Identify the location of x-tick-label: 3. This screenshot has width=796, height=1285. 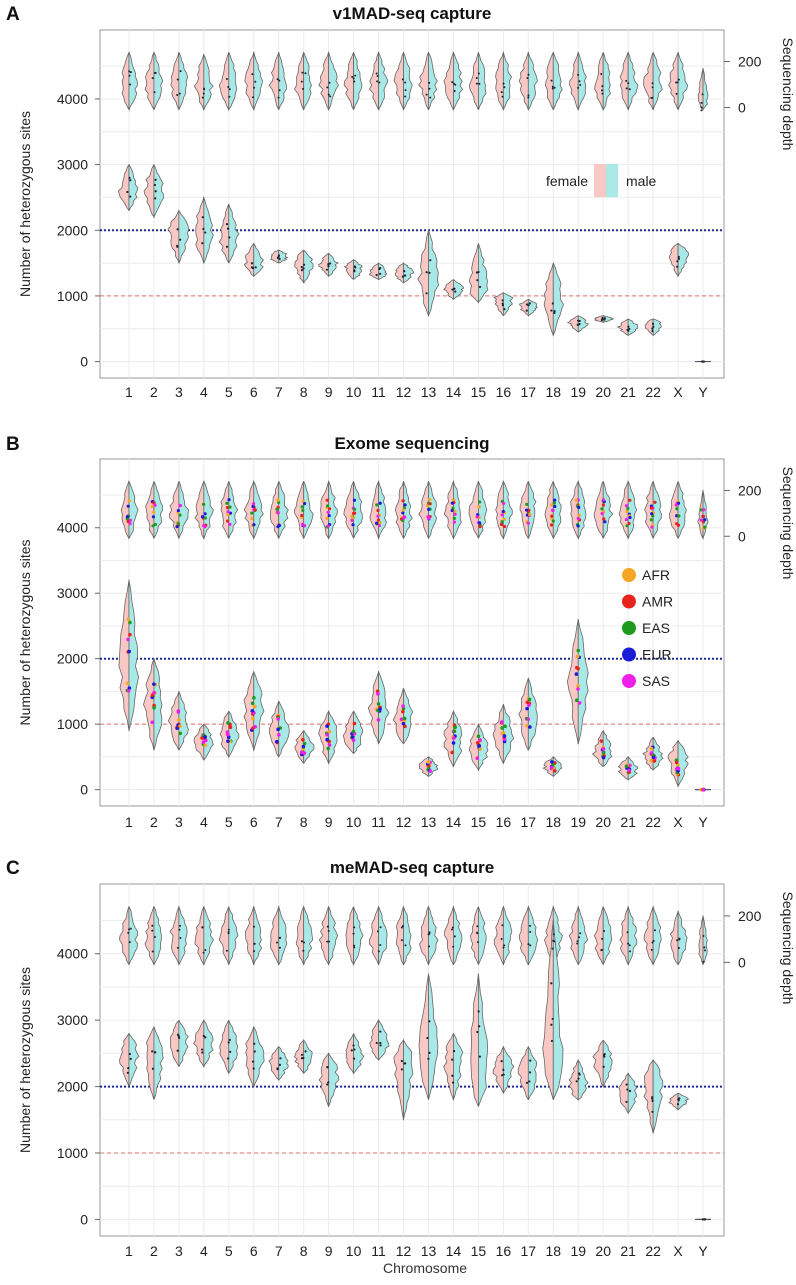
(179, 822).